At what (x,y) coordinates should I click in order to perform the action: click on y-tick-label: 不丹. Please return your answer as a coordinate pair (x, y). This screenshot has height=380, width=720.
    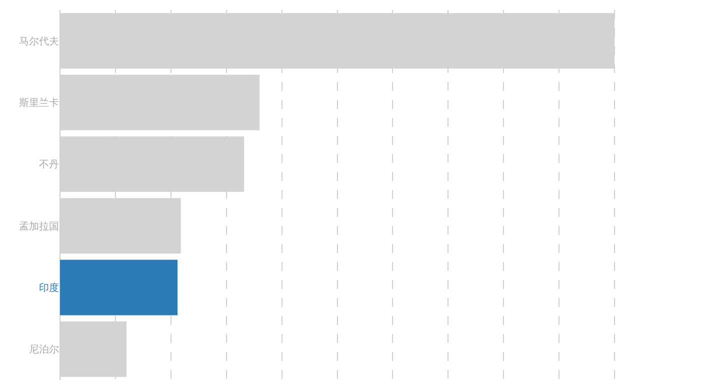
    Looking at the image, I should click on (49, 165).